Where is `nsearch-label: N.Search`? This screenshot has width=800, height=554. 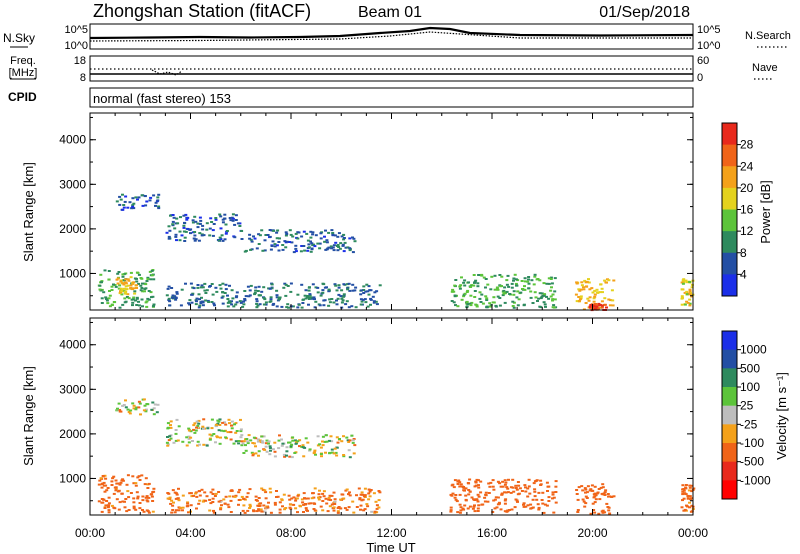
nsearch-label: N.Search is located at coordinates (768, 36).